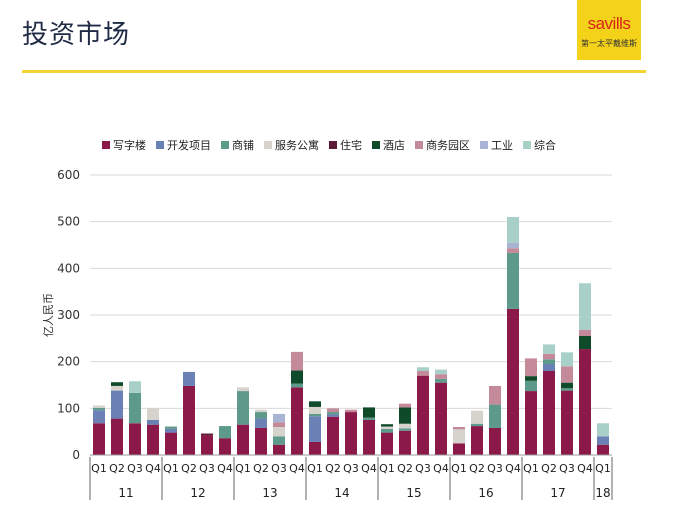  I want to click on year-label: 18, so click(602, 493).